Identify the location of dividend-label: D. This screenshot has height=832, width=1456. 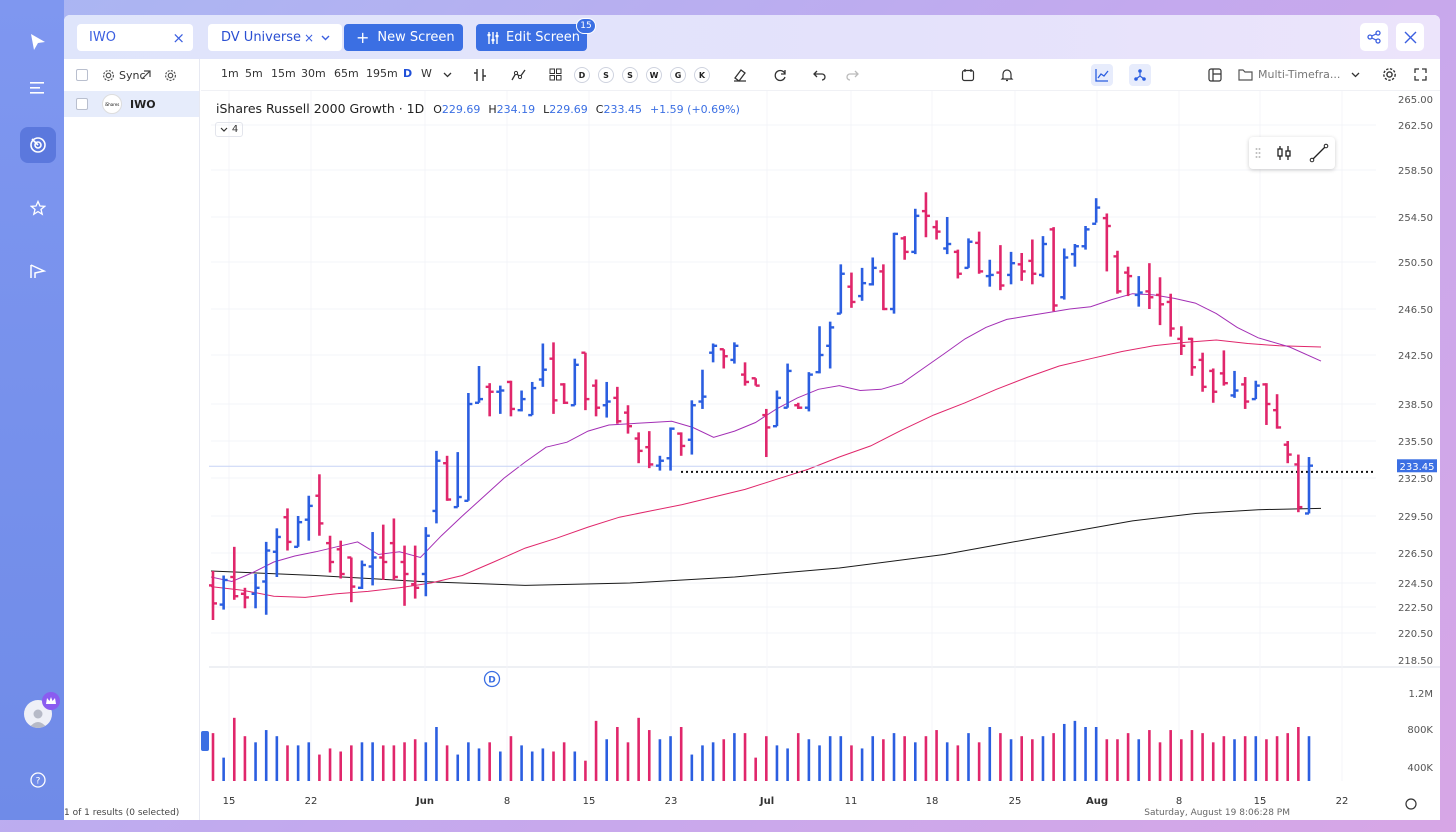
(491, 681).